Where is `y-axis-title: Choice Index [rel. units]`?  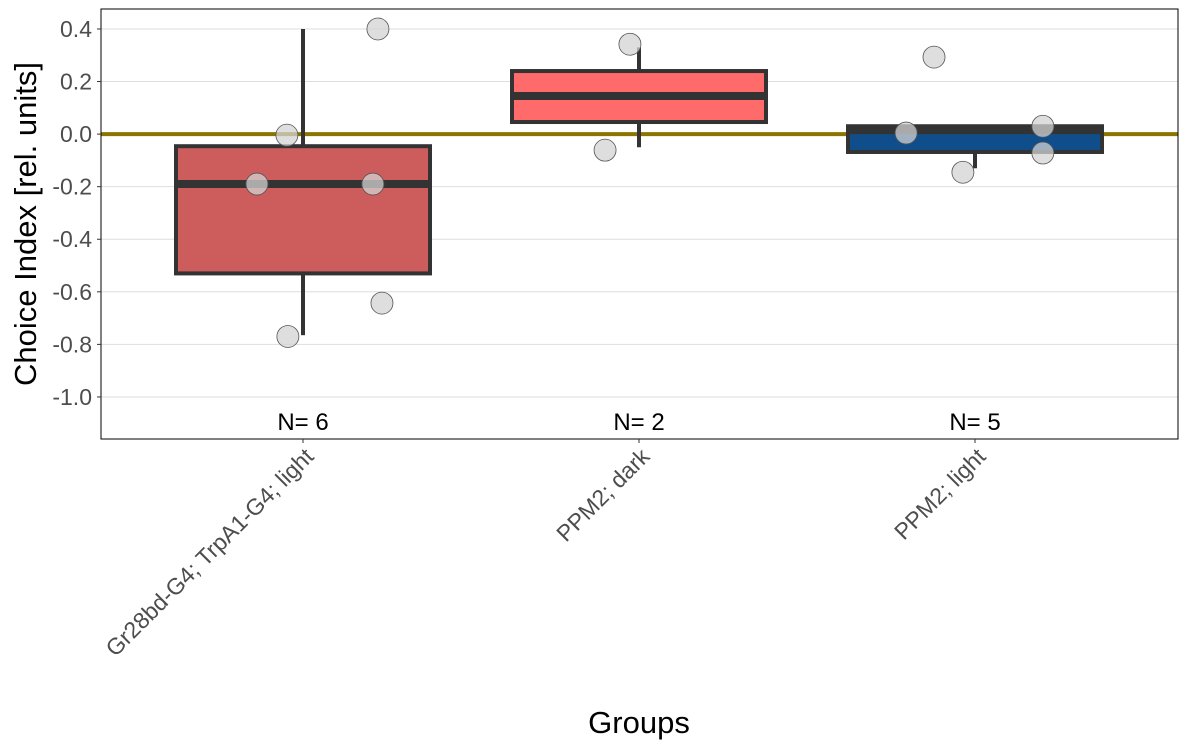 y-axis-title: Choice Index [rel. units] is located at coordinates (25, 224).